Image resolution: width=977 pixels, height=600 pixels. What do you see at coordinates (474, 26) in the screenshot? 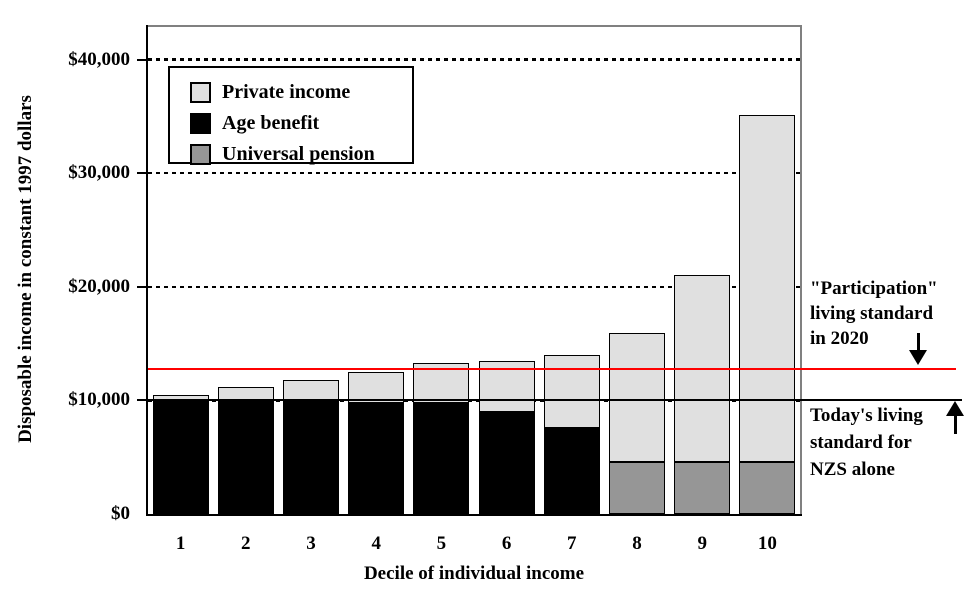
I see `plot-border-top` at bounding box center [474, 26].